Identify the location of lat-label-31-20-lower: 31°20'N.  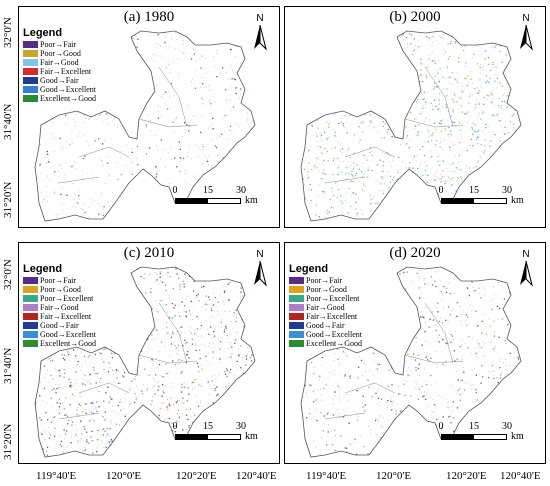
(8, 441).